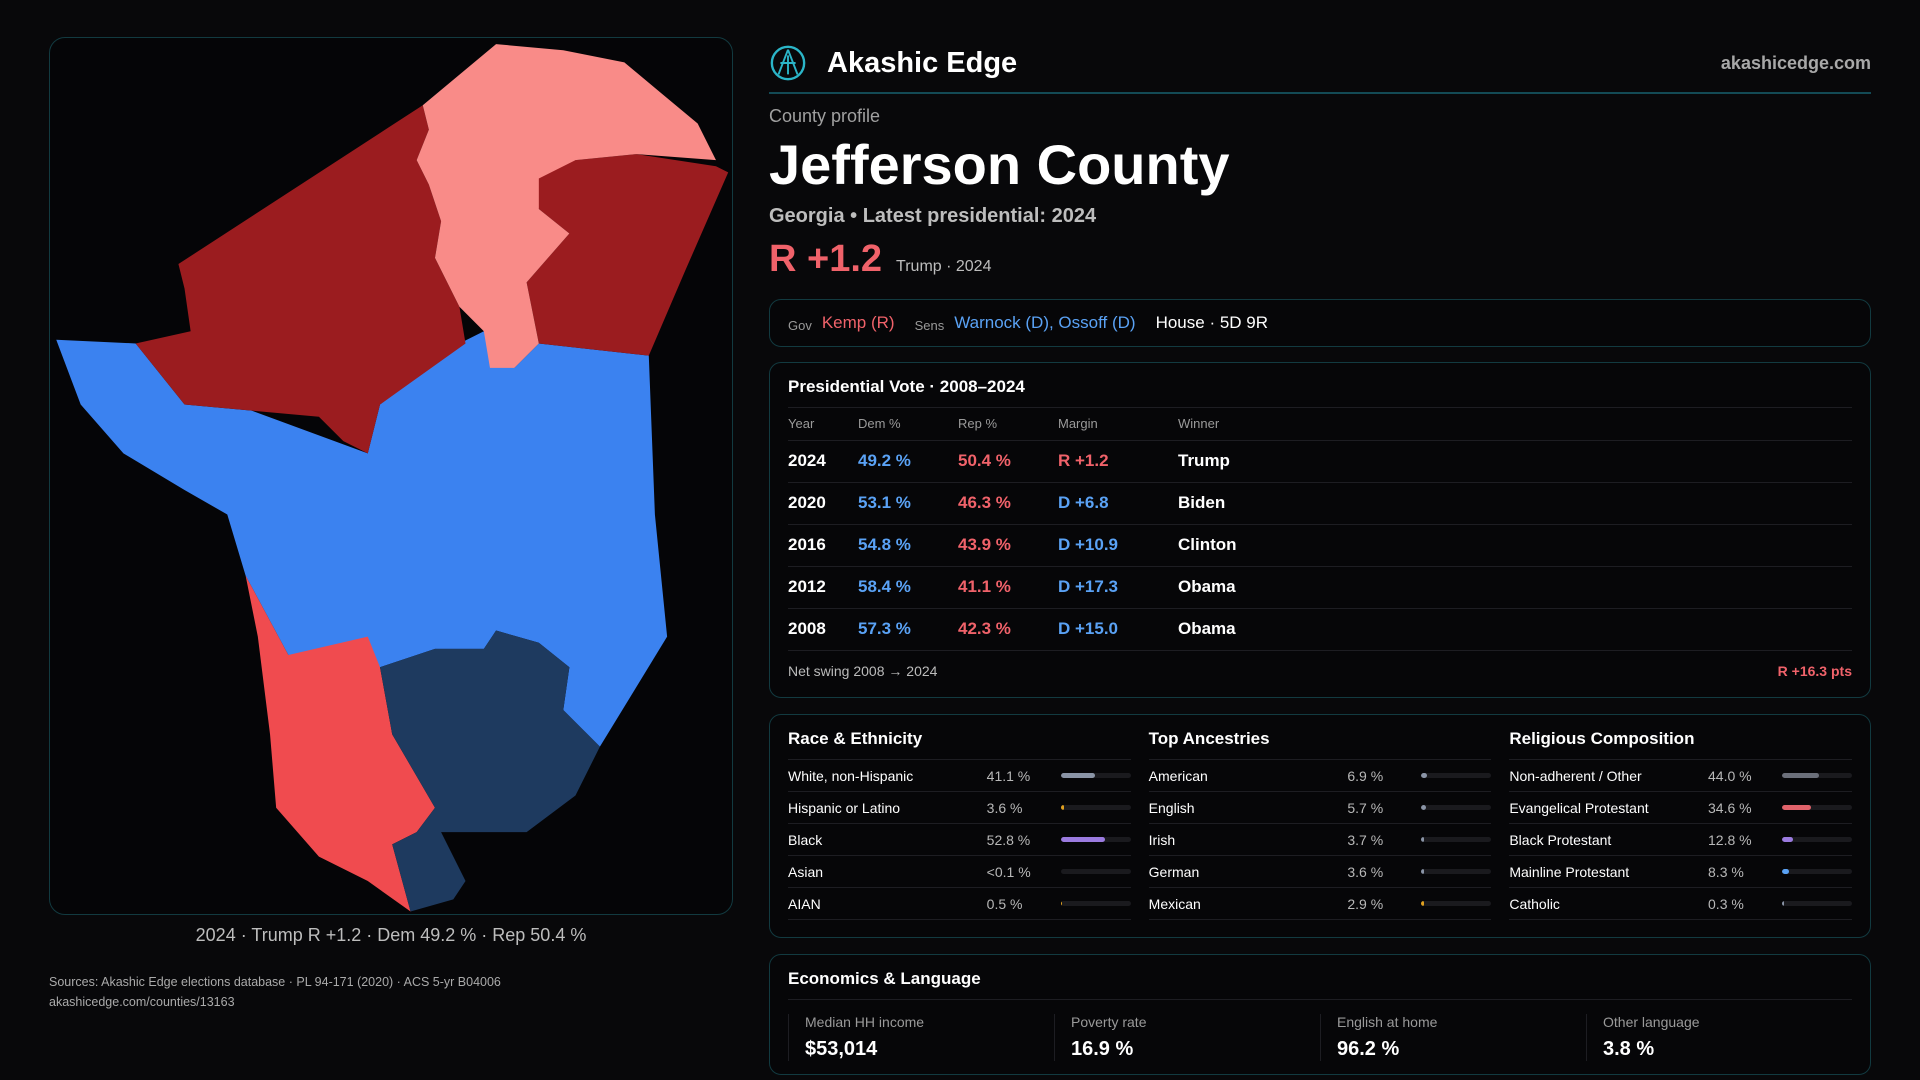  What do you see at coordinates (1320, 671) in the screenshot?
I see `net-swing: Net swing 2008 → 2024 R +16.3 pts` at bounding box center [1320, 671].